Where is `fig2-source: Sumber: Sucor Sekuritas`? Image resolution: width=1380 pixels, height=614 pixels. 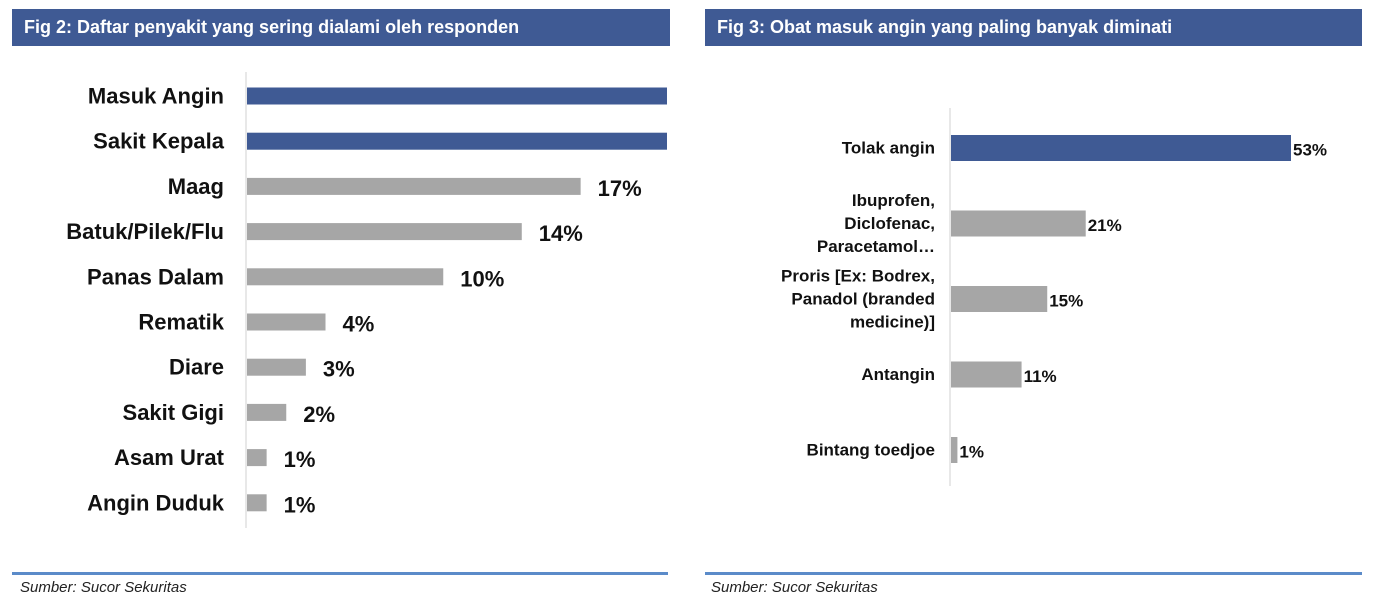 fig2-source: Sumber: Sucor Sekuritas is located at coordinates (103, 587).